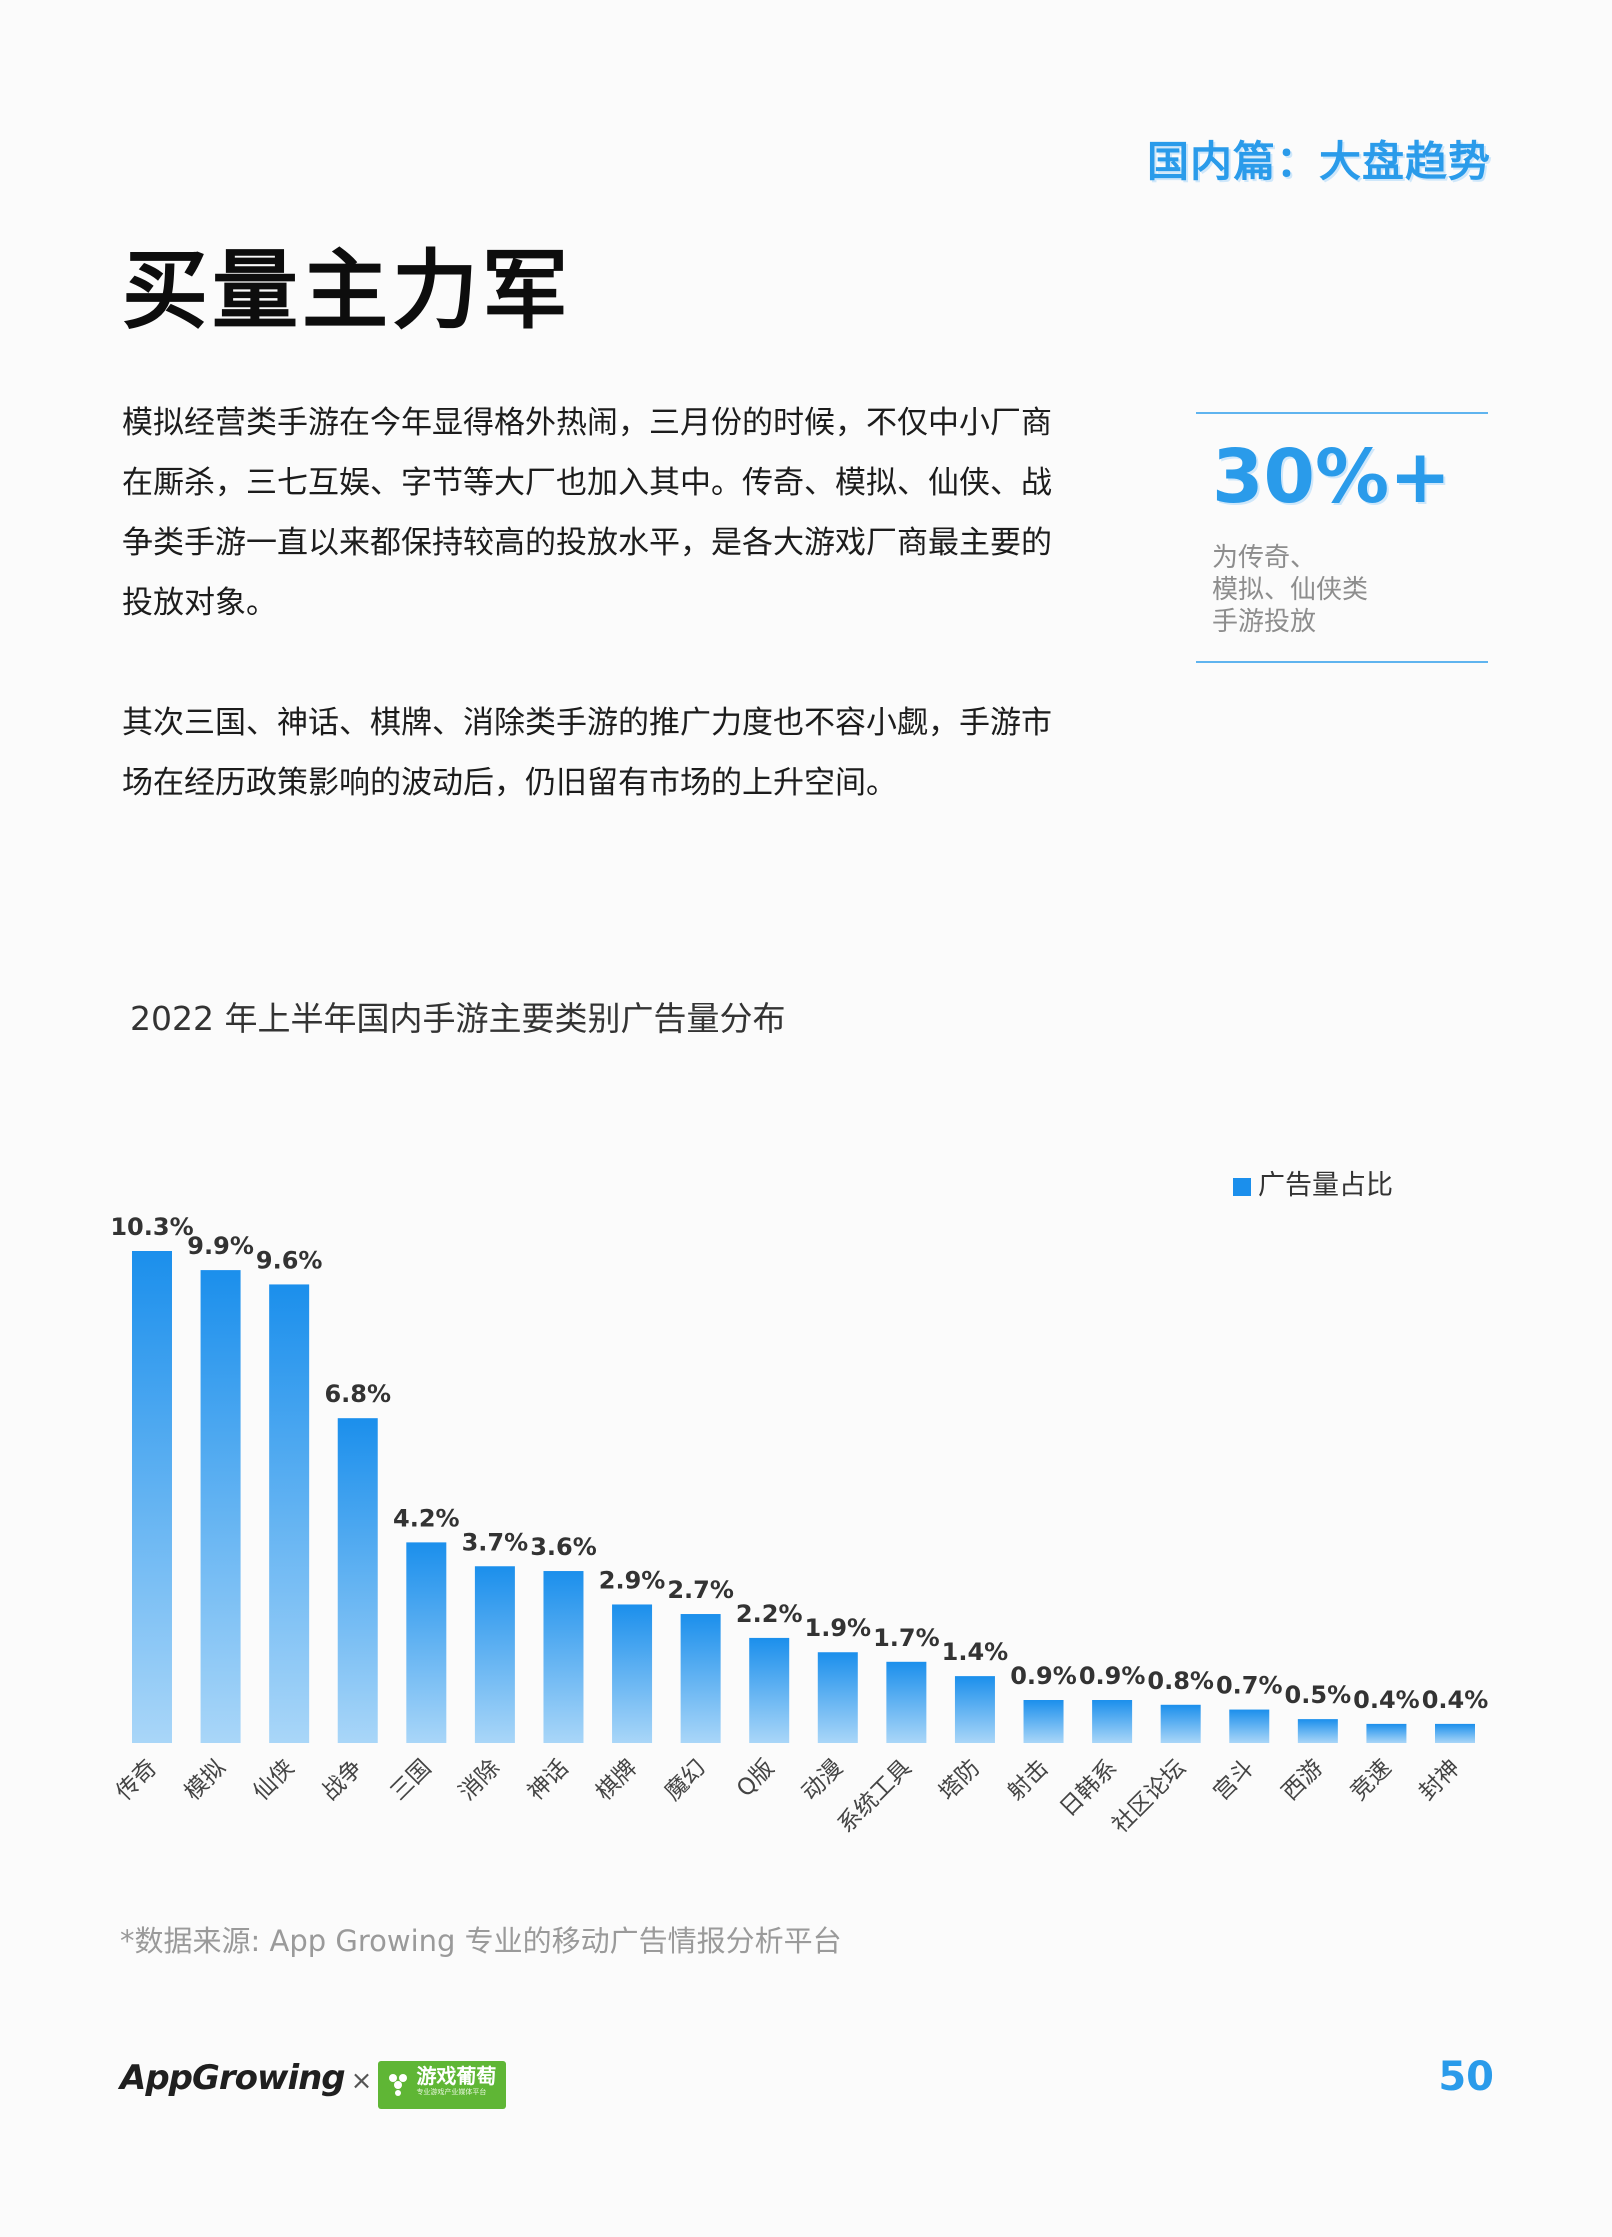 Image resolution: width=1612 pixels, height=2237 pixels. What do you see at coordinates (685, 1780) in the screenshot?
I see `category-label: 魔幻` at bounding box center [685, 1780].